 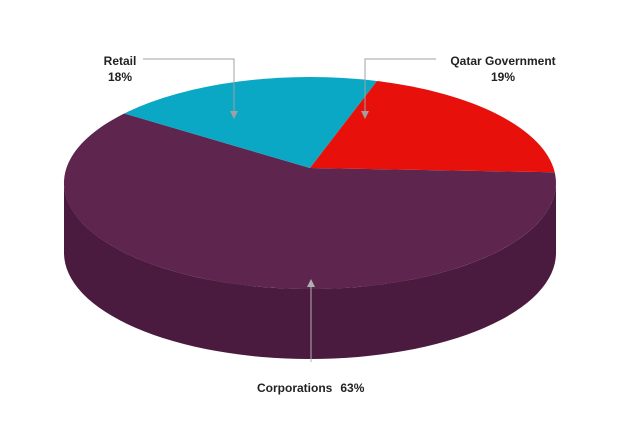 I want to click on pie-slice-retail, so click(x=250, y=122).